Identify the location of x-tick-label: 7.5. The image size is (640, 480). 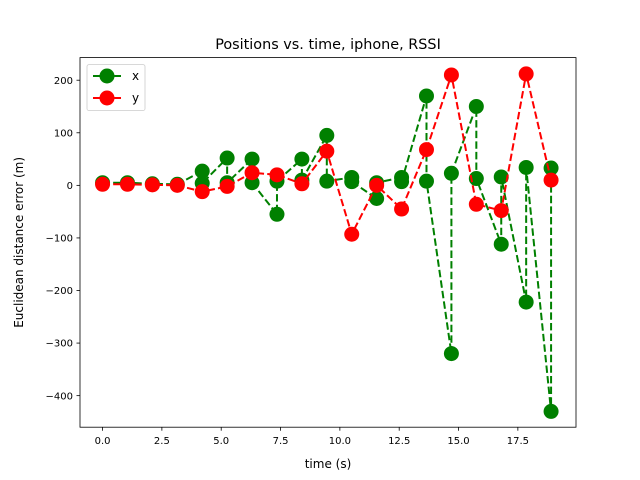
(281, 441).